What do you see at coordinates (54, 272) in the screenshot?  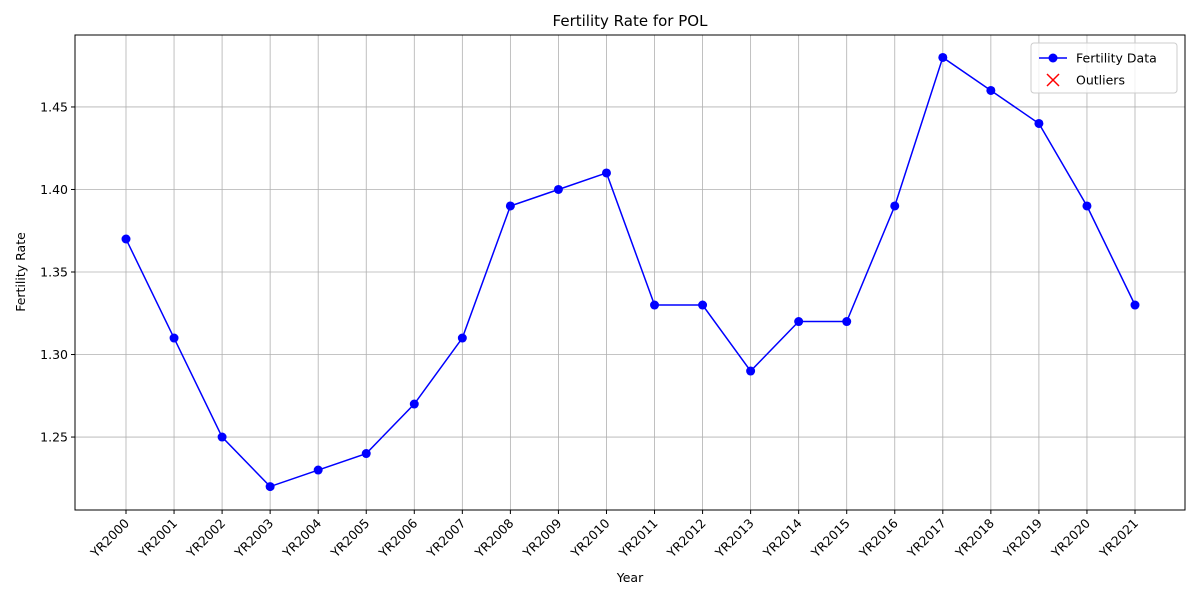 I see `y-tick-label: 1.35` at bounding box center [54, 272].